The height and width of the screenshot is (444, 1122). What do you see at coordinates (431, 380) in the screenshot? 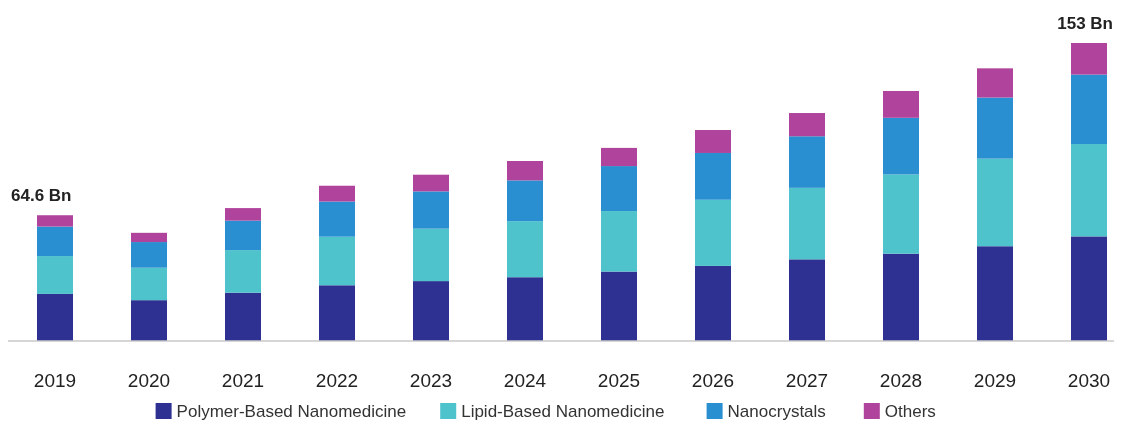
I see `x-tick-label: 2023` at bounding box center [431, 380].